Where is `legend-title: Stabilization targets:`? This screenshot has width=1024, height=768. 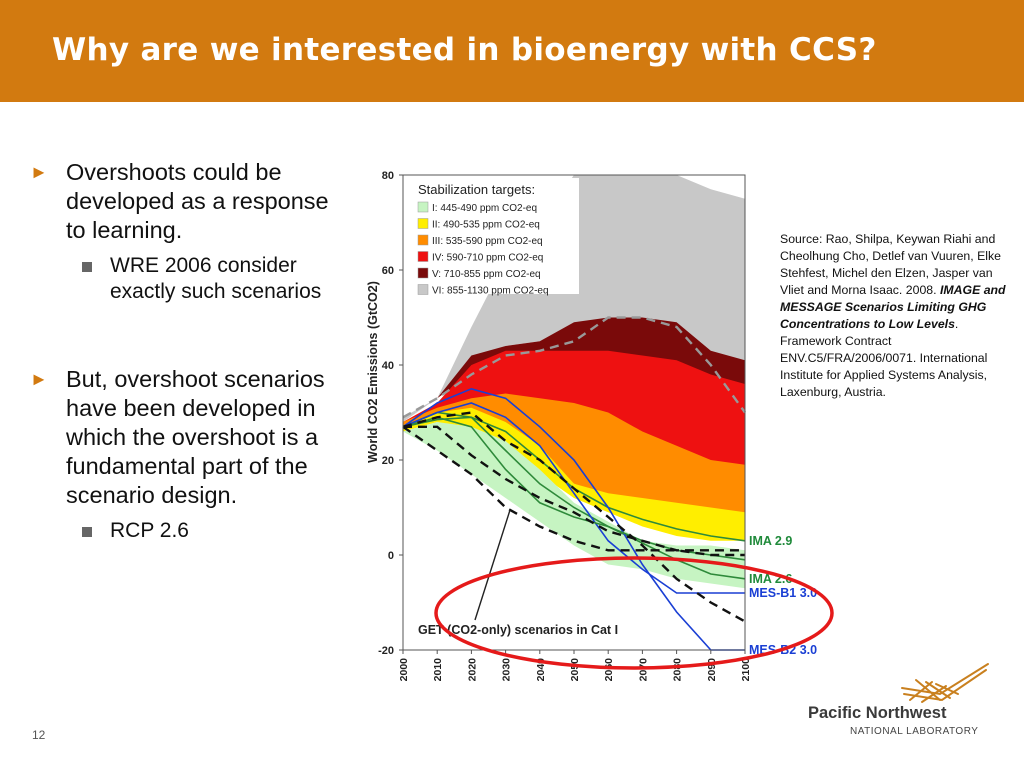
legend-title: Stabilization targets: is located at coordinates (476, 189).